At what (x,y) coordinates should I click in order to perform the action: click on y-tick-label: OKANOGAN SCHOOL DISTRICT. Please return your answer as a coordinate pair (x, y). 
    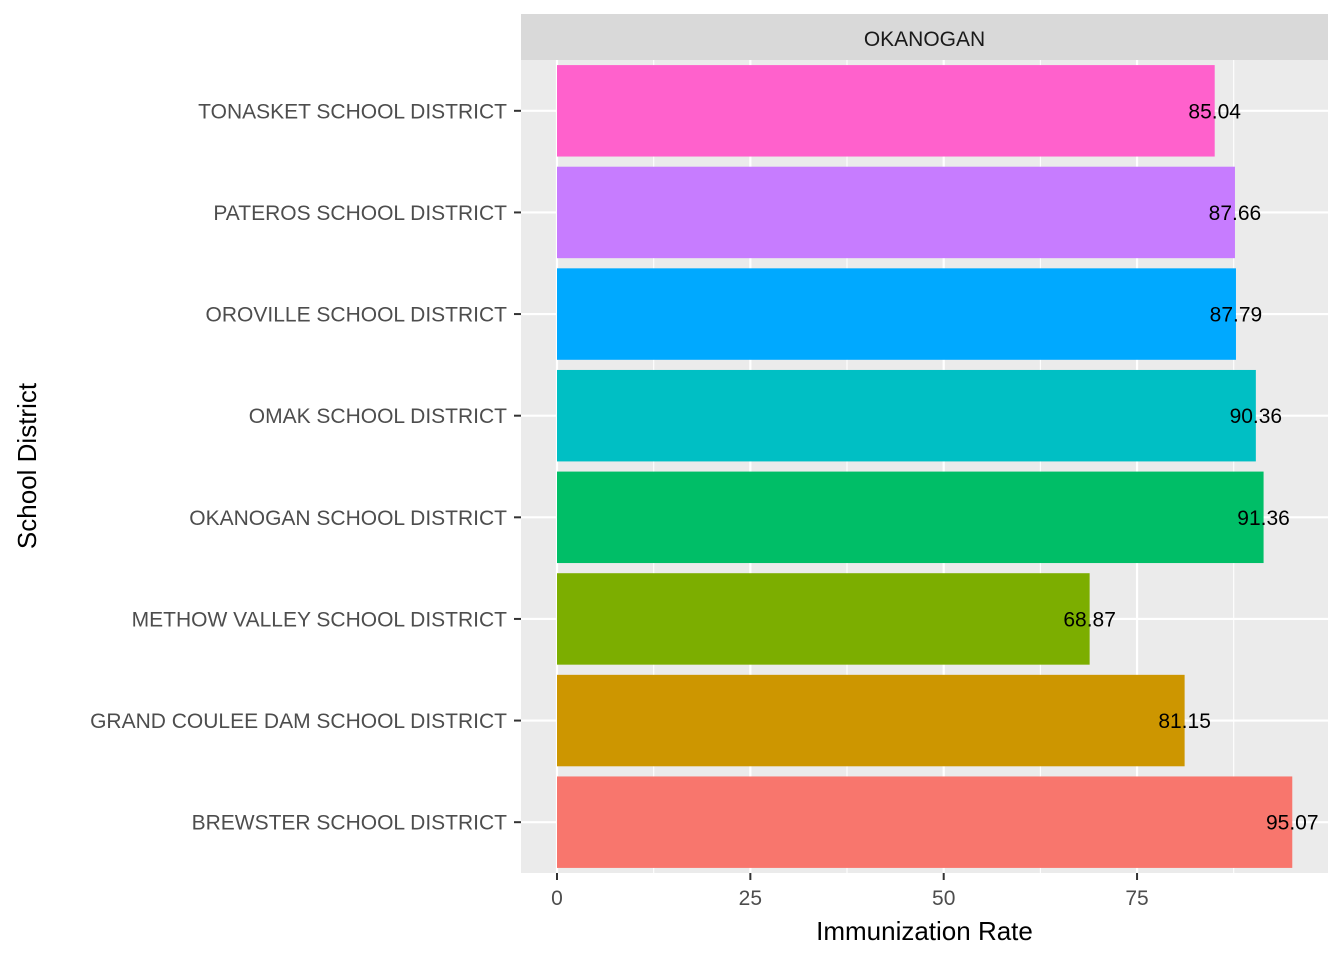
    Looking at the image, I should click on (348, 518).